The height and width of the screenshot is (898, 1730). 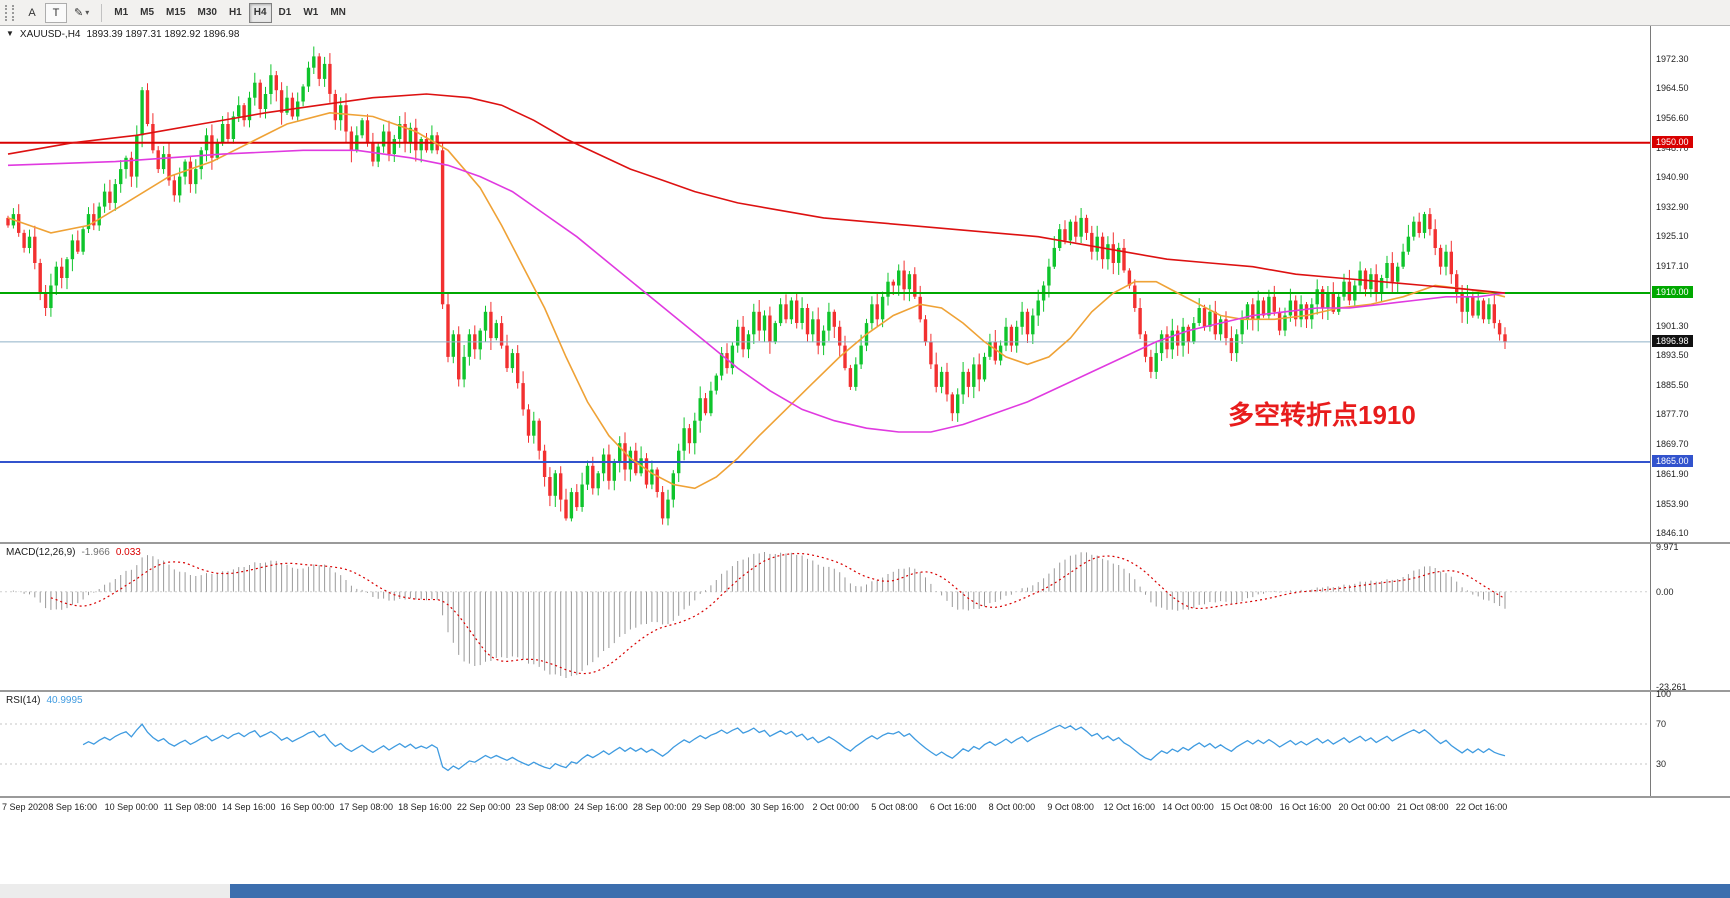 I want to click on date-axis-label: 16 Oct 16:00, so click(x=1305, y=807).